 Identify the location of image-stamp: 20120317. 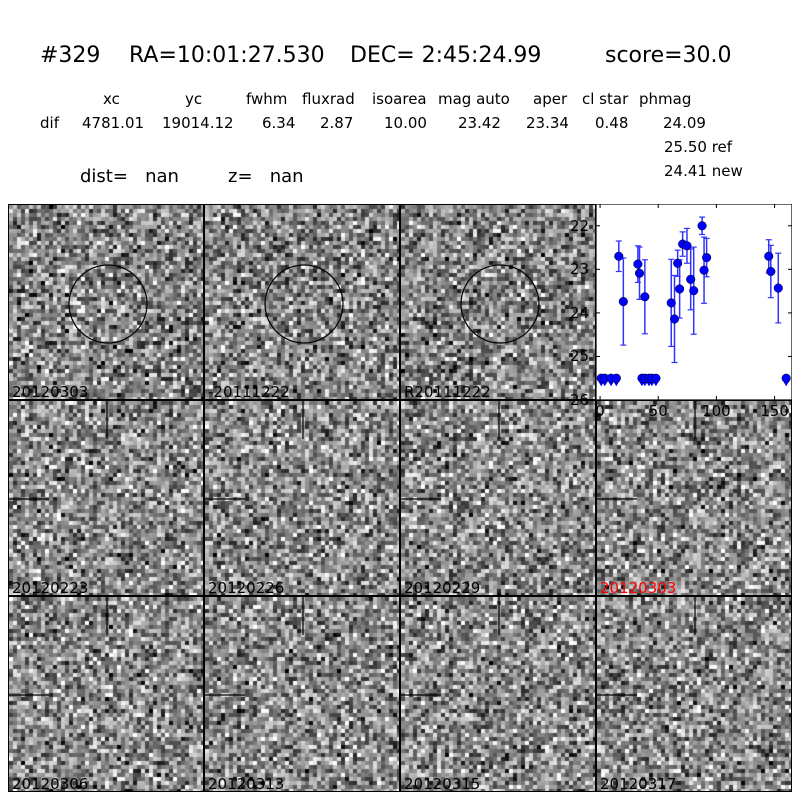
(694, 694).